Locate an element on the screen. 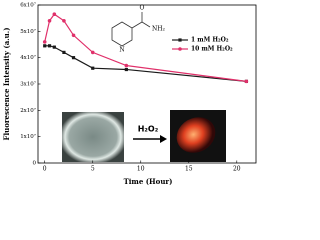 The width and height of the screenshot is (320, 240). y-tick-label: 3x10⁷ is located at coordinates (28, 84).